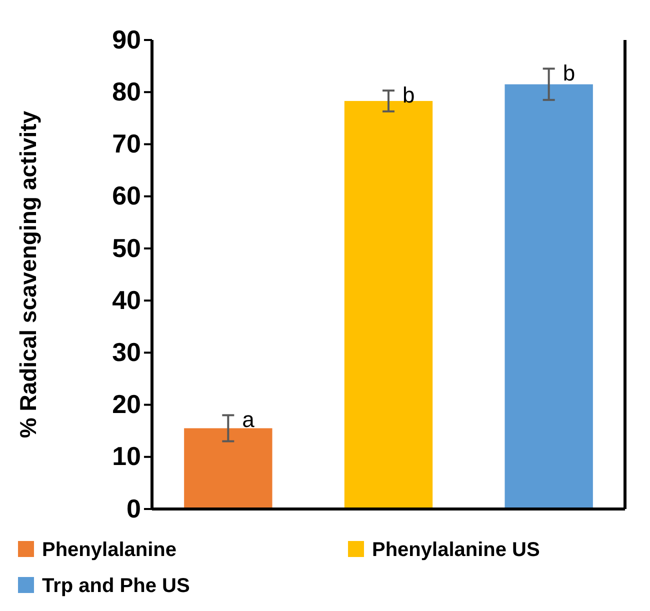 Image resolution: width=650 pixels, height=611 pixels. I want to click on y-axis-title: % Radical scavenging activity, so click(28, 274).